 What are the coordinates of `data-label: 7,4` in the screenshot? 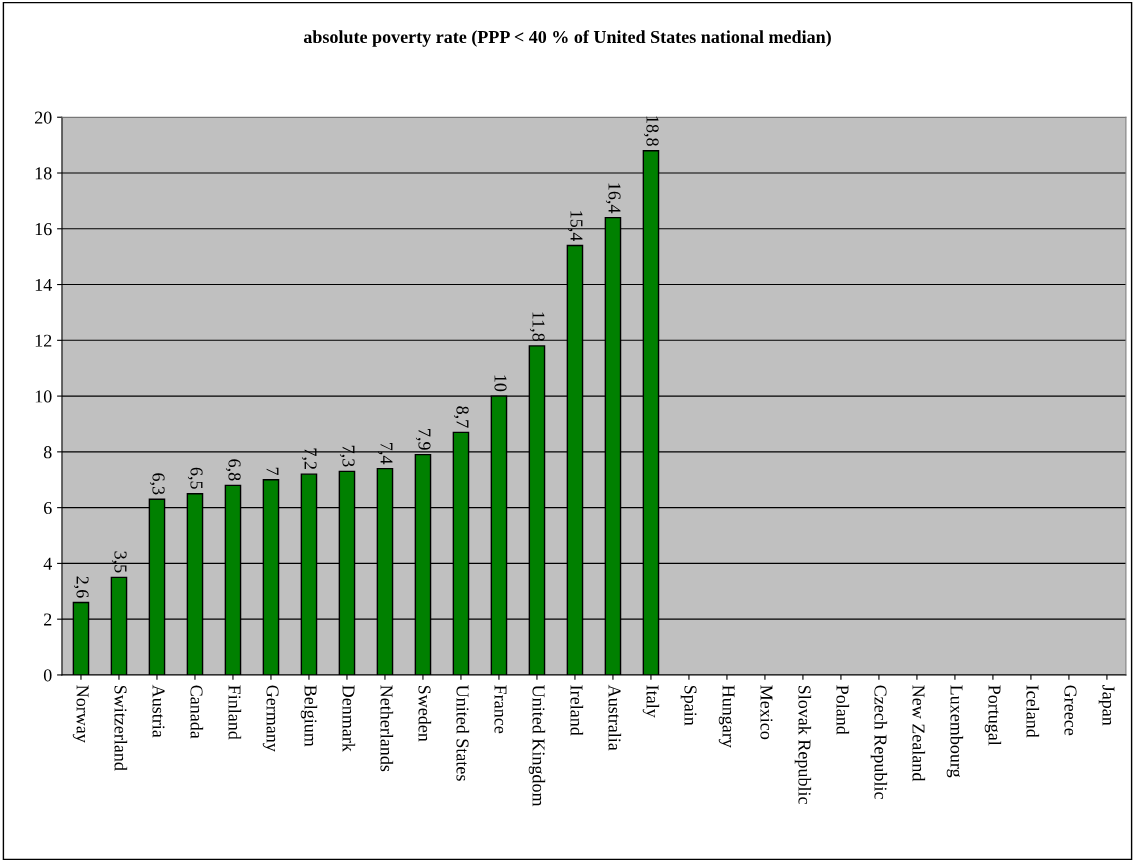 It's located at (385, 454).